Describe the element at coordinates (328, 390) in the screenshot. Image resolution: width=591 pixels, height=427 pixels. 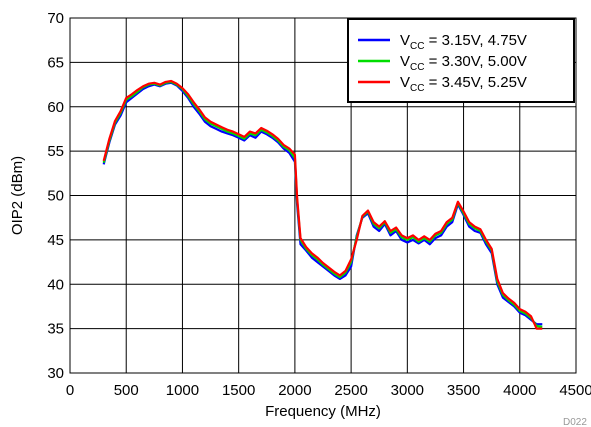
I see `x-tick-labels: 0 500 1000 1500 2000 2500 3000 3500 4000 4500` at that location.